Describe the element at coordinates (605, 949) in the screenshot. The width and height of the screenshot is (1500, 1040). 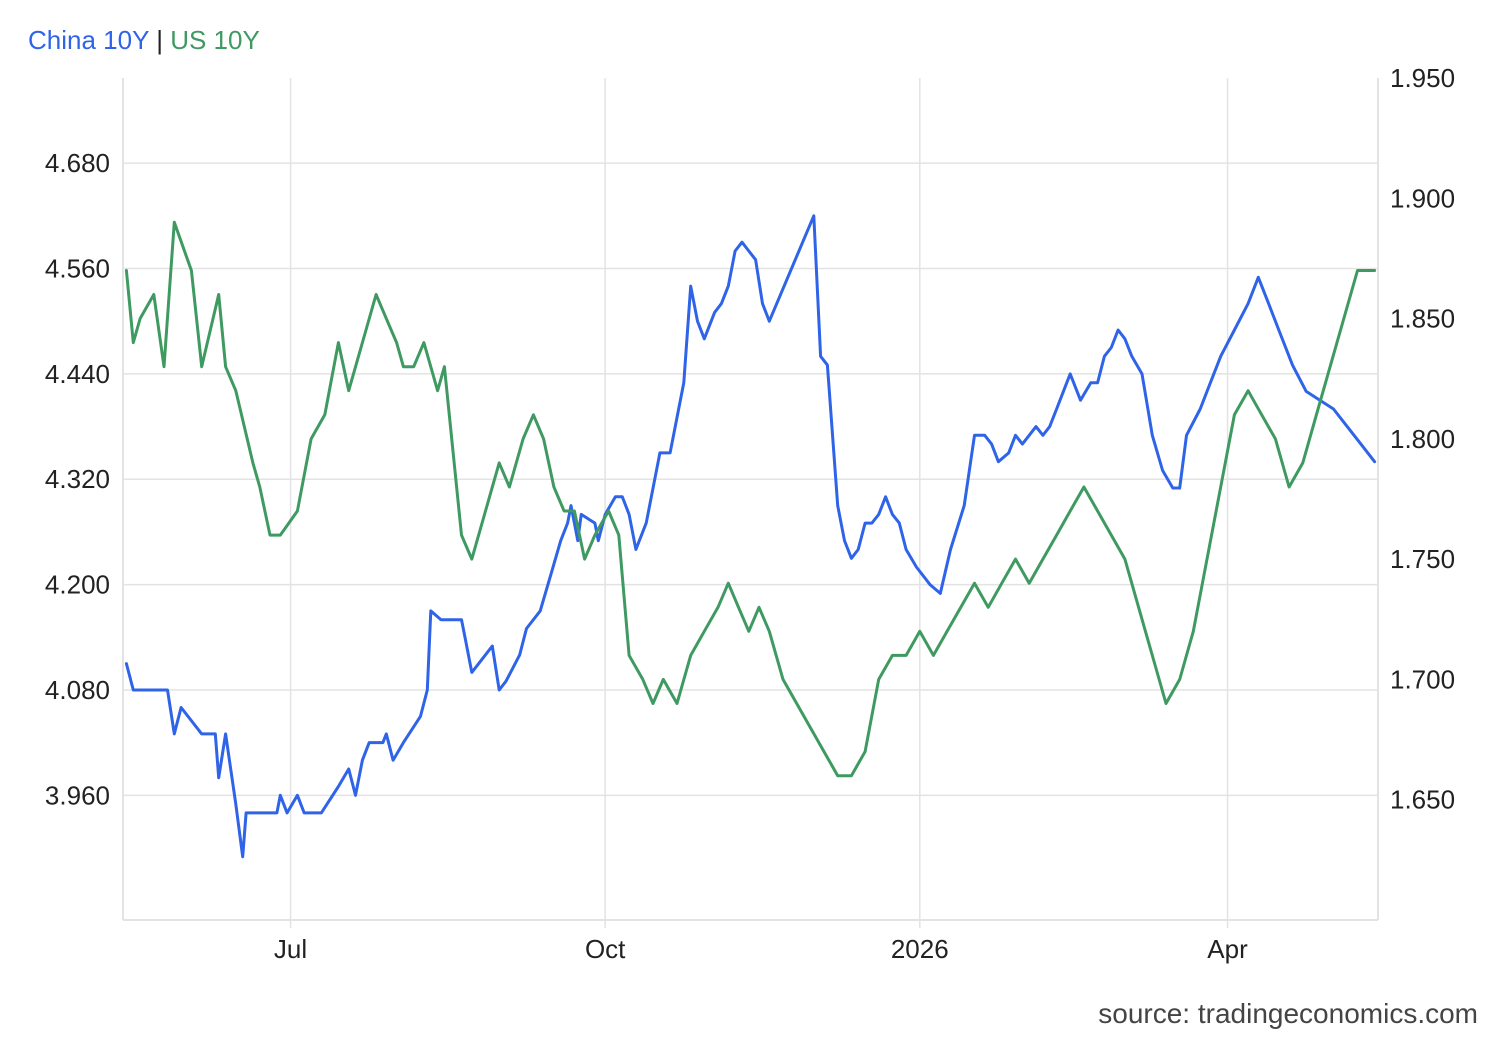
I see `x-tick-label: Oct` at that location.